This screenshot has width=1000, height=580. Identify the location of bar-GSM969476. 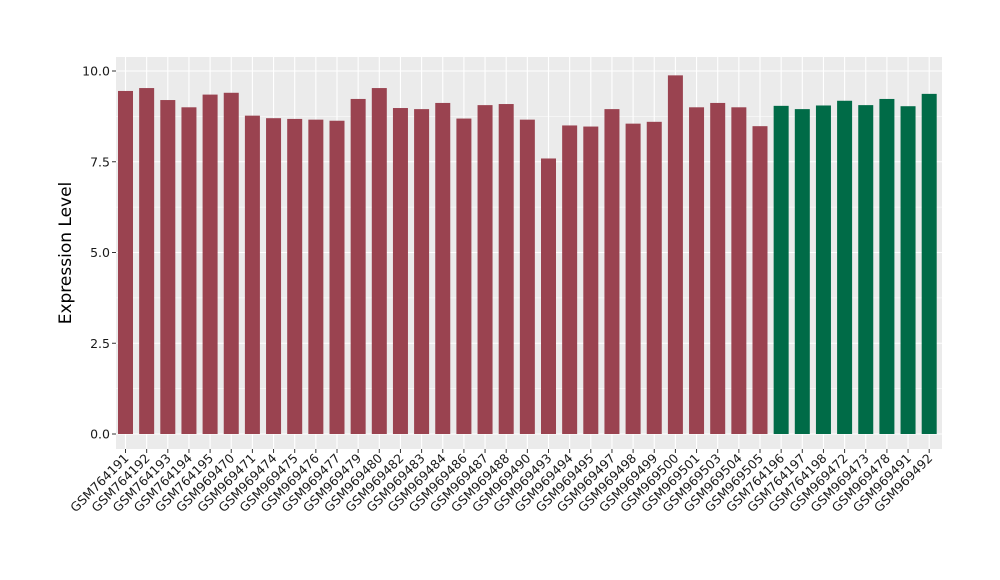
(316, 276).